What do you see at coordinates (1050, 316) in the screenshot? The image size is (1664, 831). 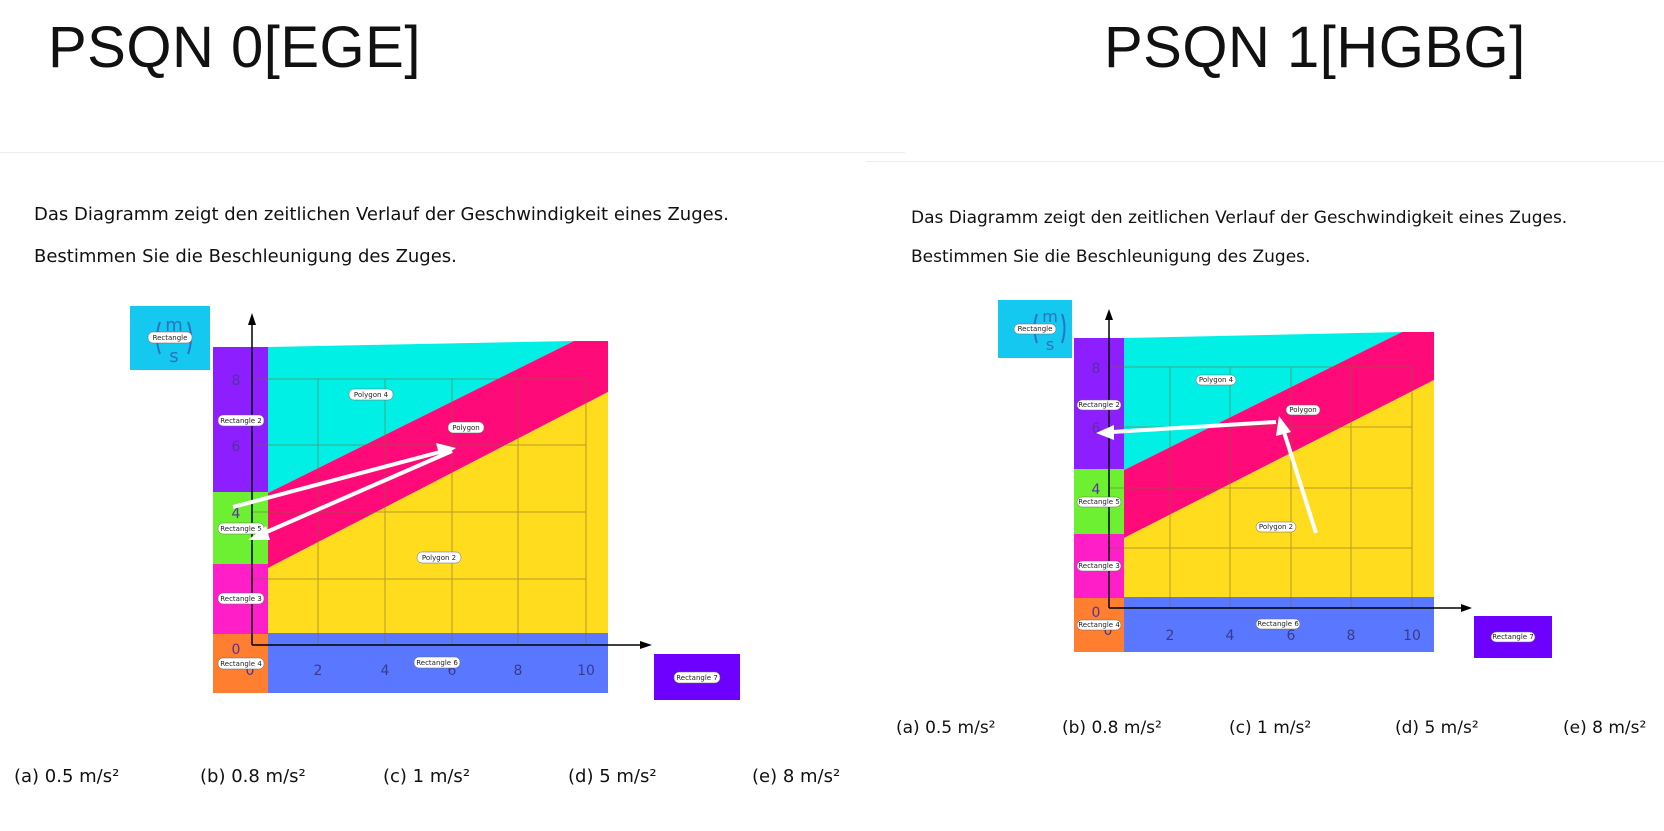 I see `unit-m-label-right: m` at bounding box center [1050, 316].